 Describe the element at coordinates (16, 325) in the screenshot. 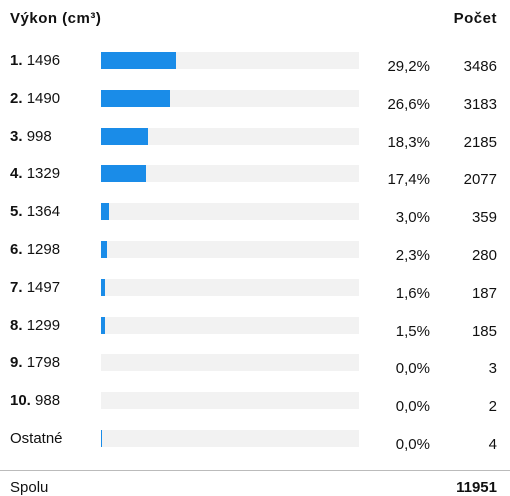

I see `row-rank: 8.` at that location.